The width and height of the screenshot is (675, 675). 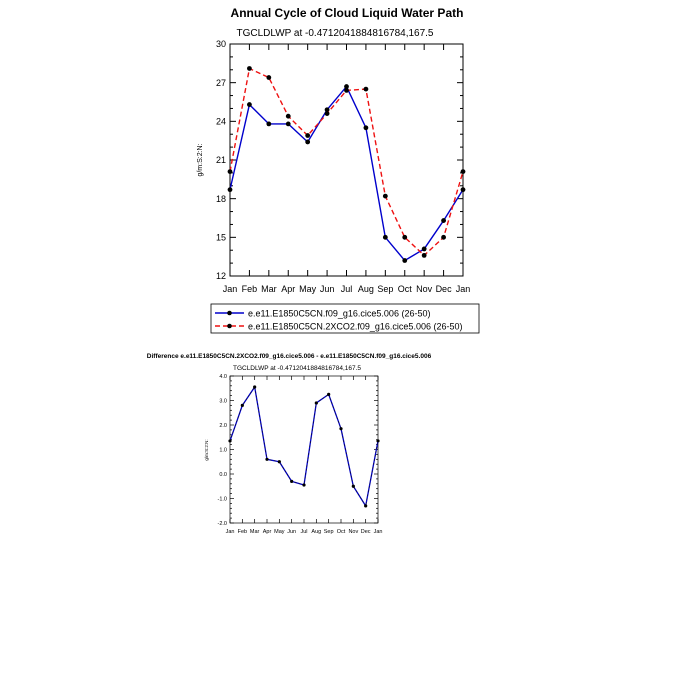 I want to click on difference-chart-plot-frame, so click(x=304, y=449).